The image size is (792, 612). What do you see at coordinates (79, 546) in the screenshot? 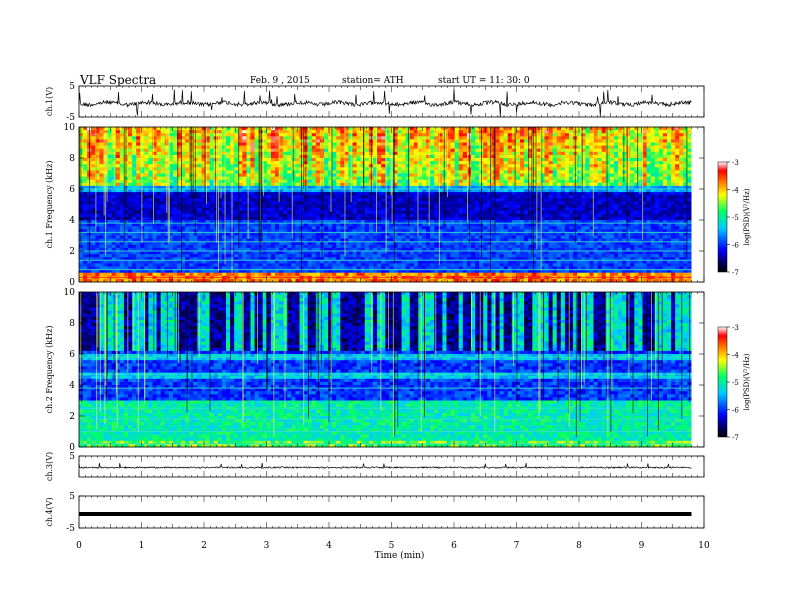
I see `x-tick-label: 0` at bounding box center [79, 546].